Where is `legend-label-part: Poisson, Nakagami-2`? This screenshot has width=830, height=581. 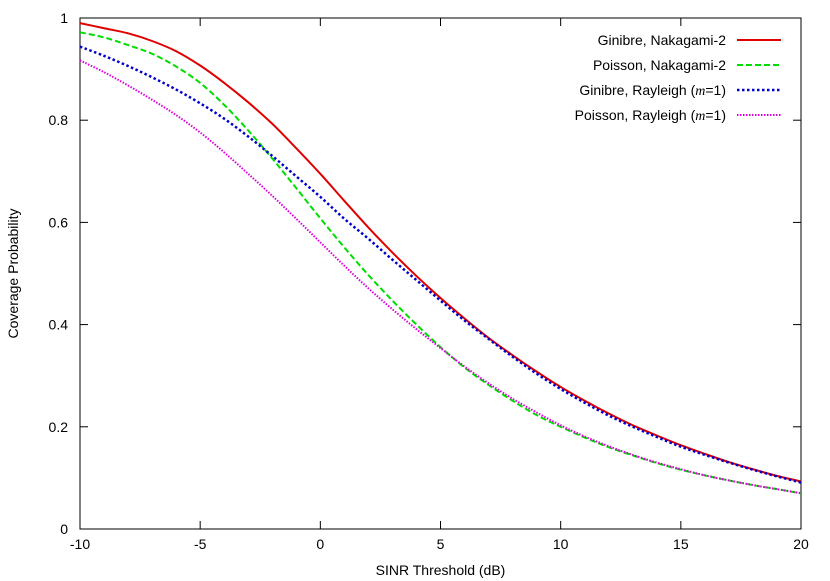
legend-label-part: Poisson, Nakagami-2 is located at coordinates (659, 65).